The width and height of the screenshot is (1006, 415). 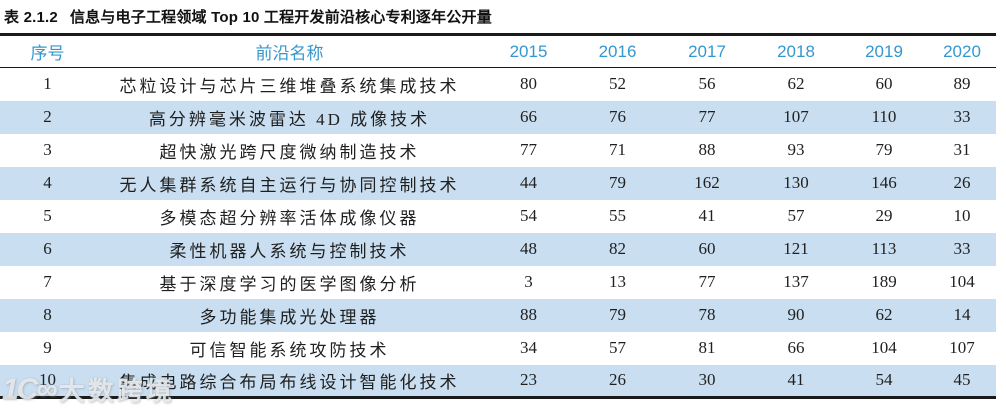 What do you see at coordinates (498, 150) in the screenshot?
I see `table-row: 3 超快激光跨尺度微纳制造技术 77 71 88 93 79 31` at bounding box center [498, 150].